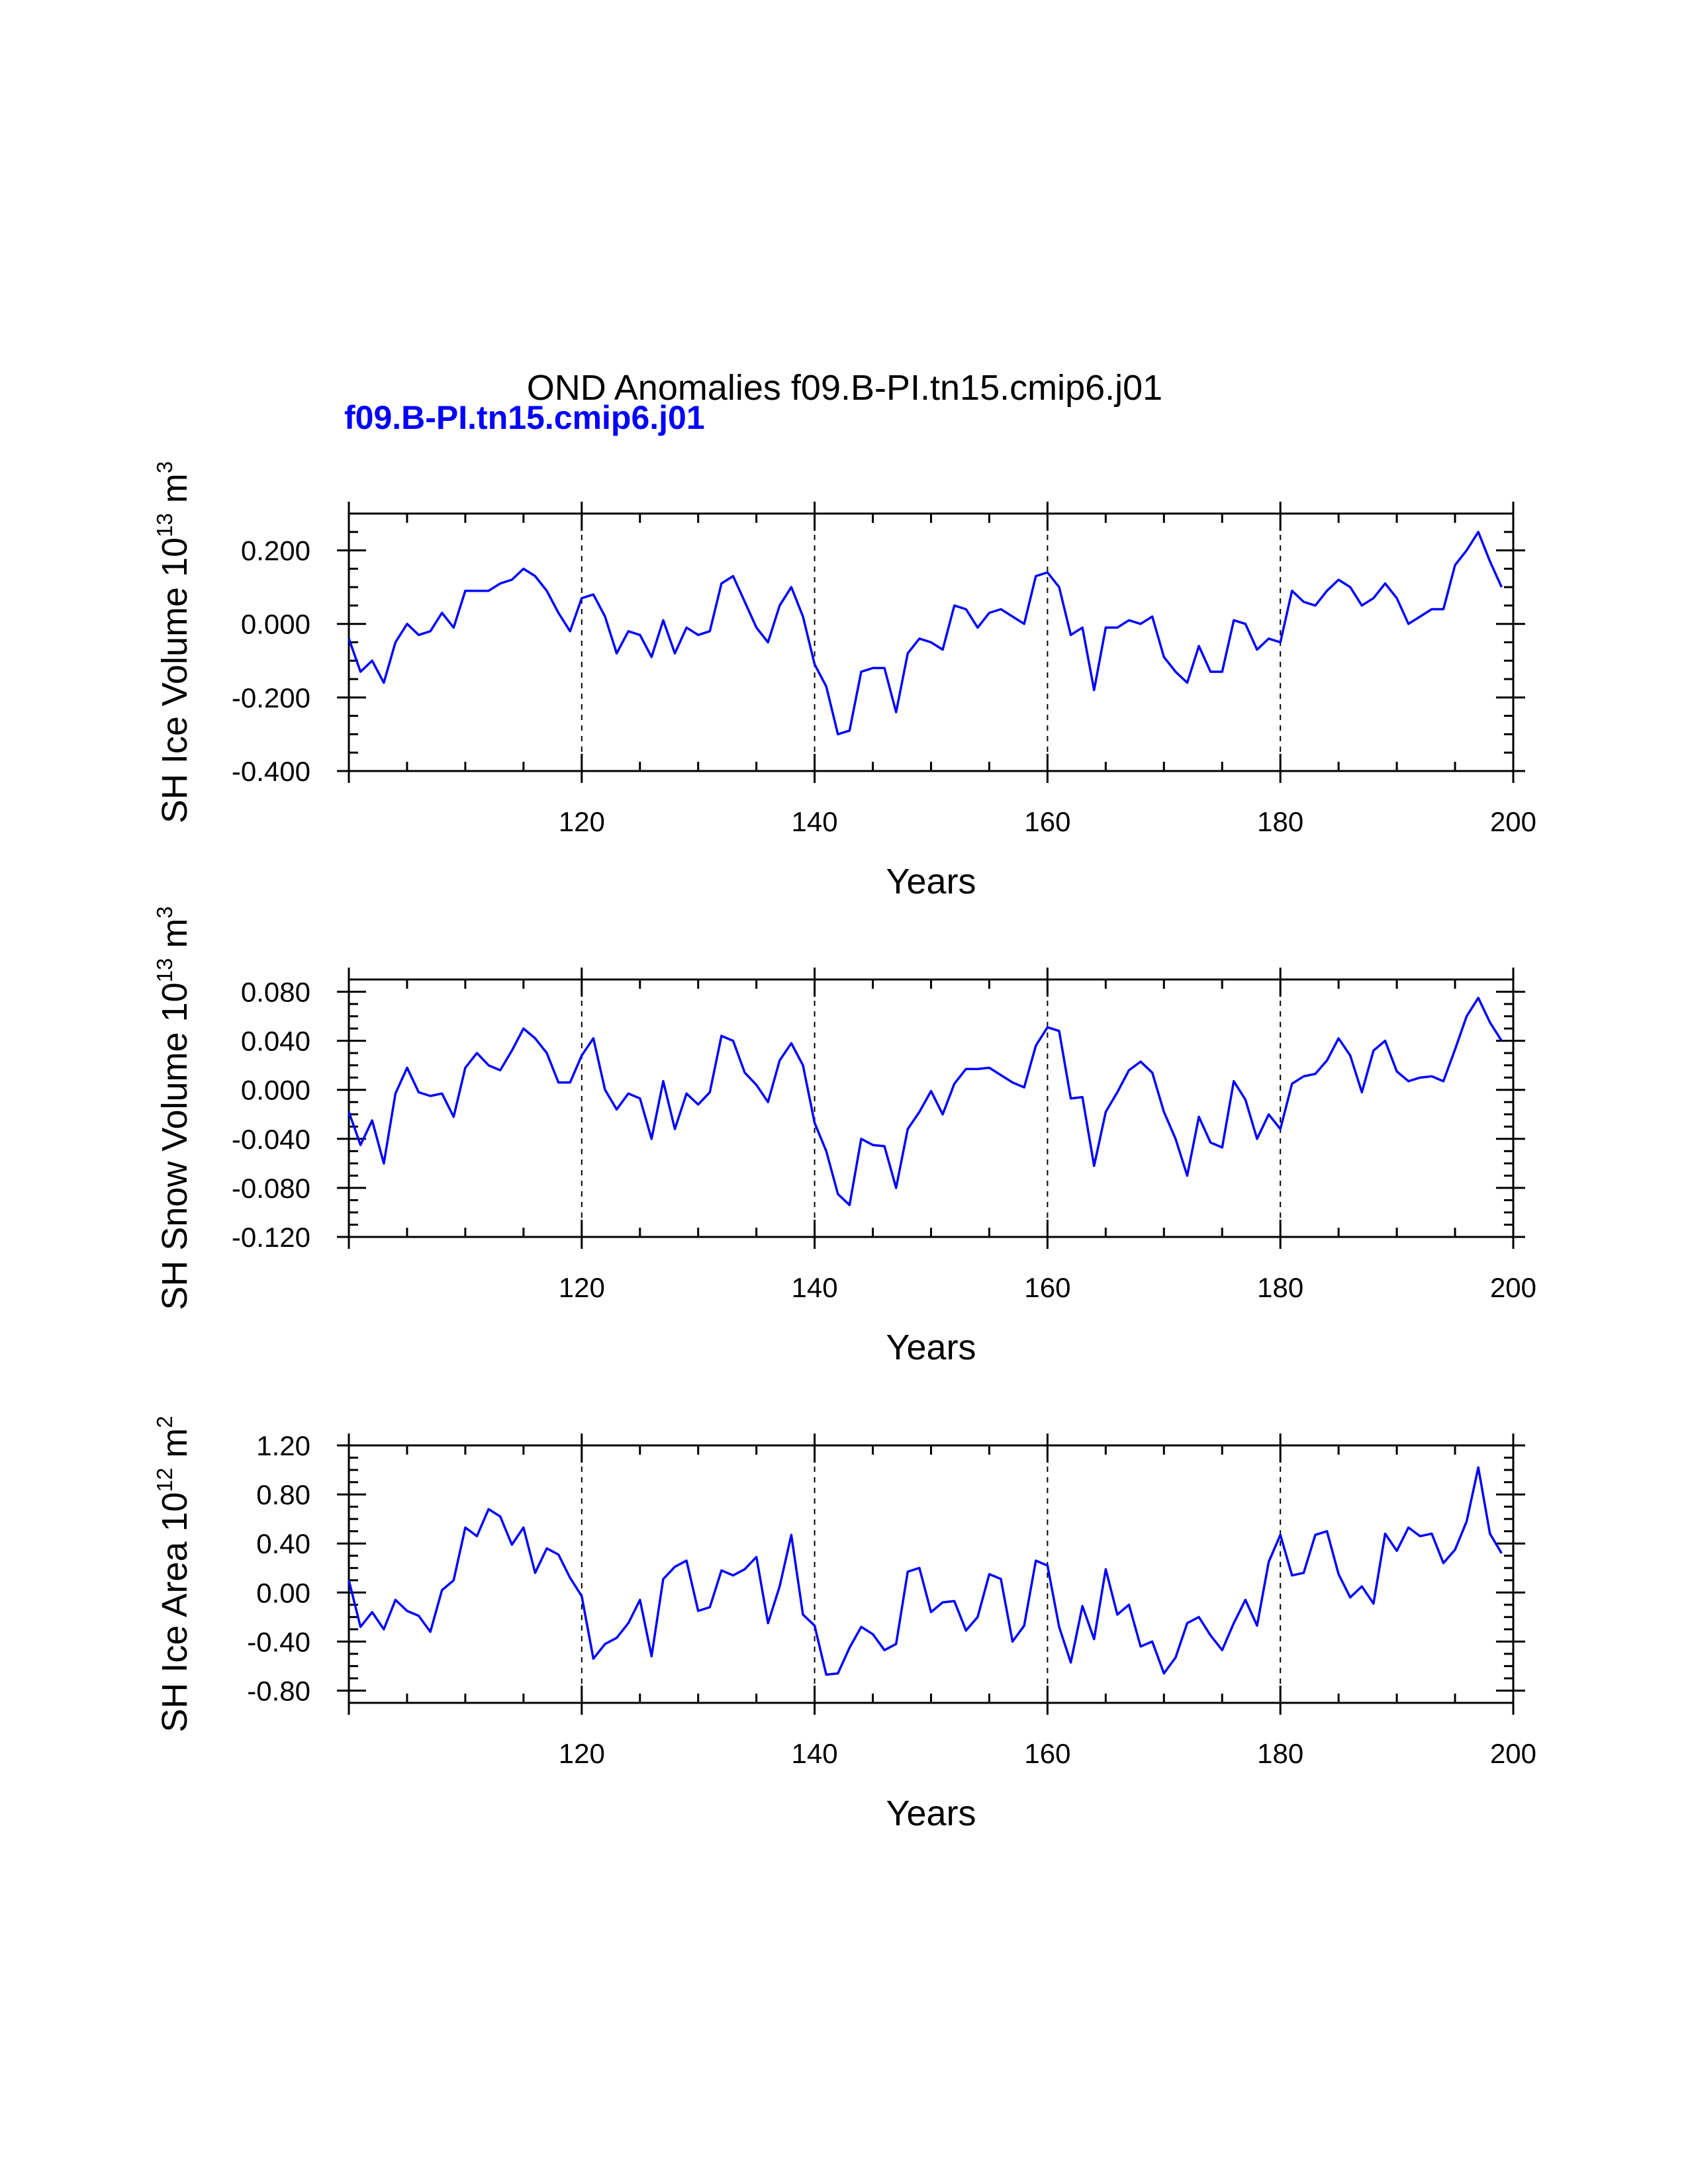 The image size is (1688, 2184). Describe the element at coordinates (283, 1592) in the screenshot. I see `y-tick-label: 0.00` at that location.